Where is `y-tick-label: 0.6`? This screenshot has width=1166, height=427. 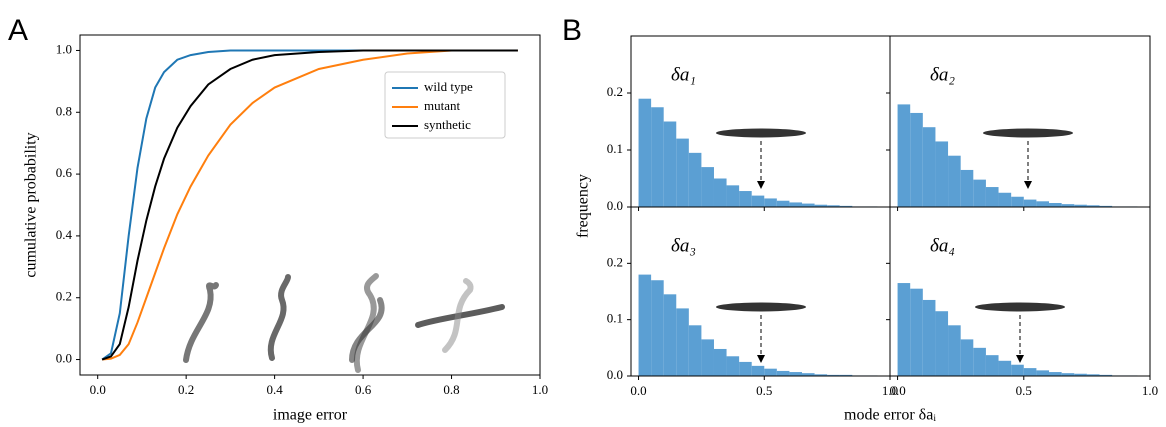 y-tick-label: 0.6 is located at coordinates (64, 172).